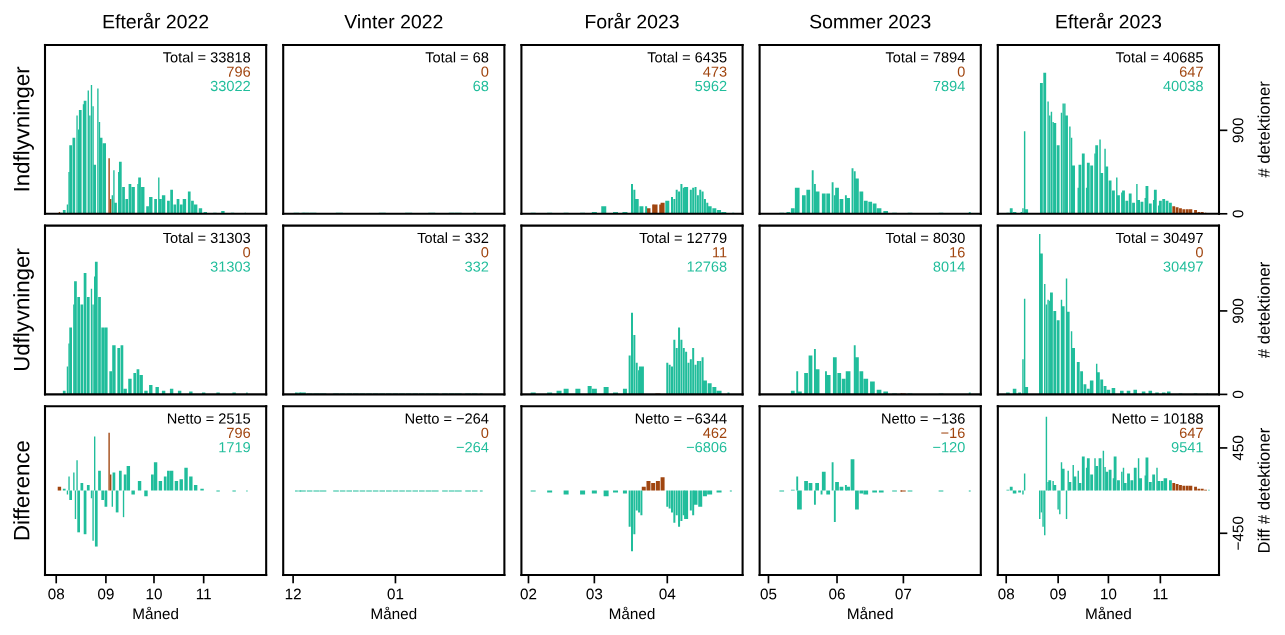 The width and height of the screenshot is (1285, 635). I want to click on annotation: 462, so click(715, 433).